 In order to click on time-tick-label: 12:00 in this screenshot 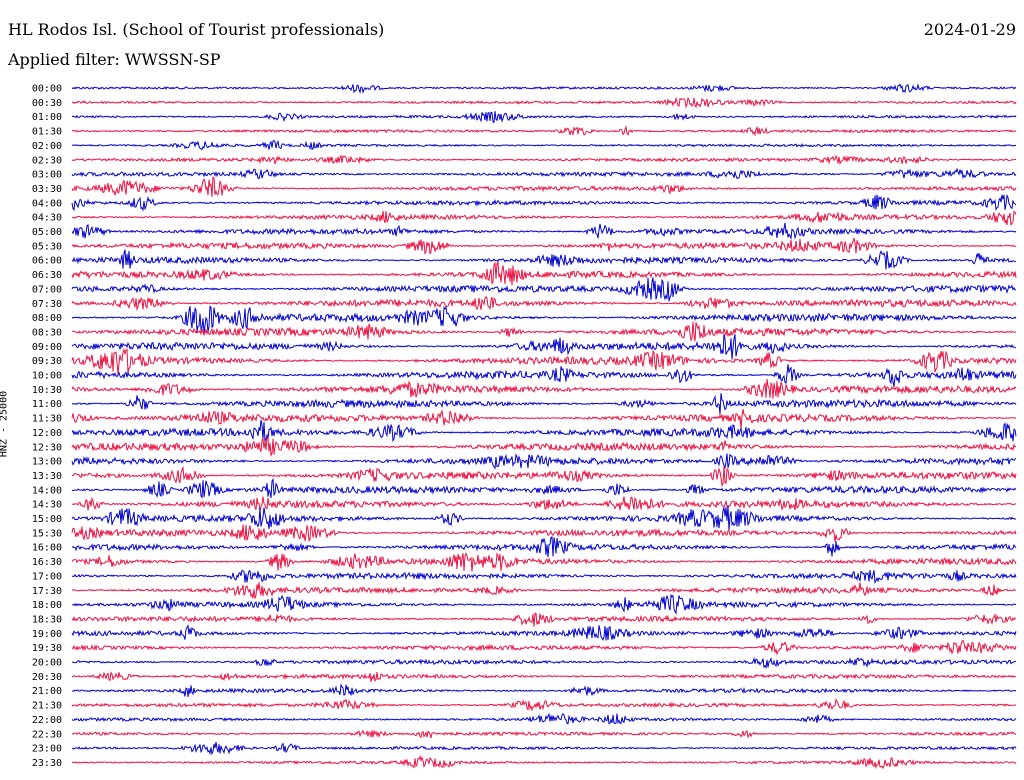, I will do `click(47, 433)`.